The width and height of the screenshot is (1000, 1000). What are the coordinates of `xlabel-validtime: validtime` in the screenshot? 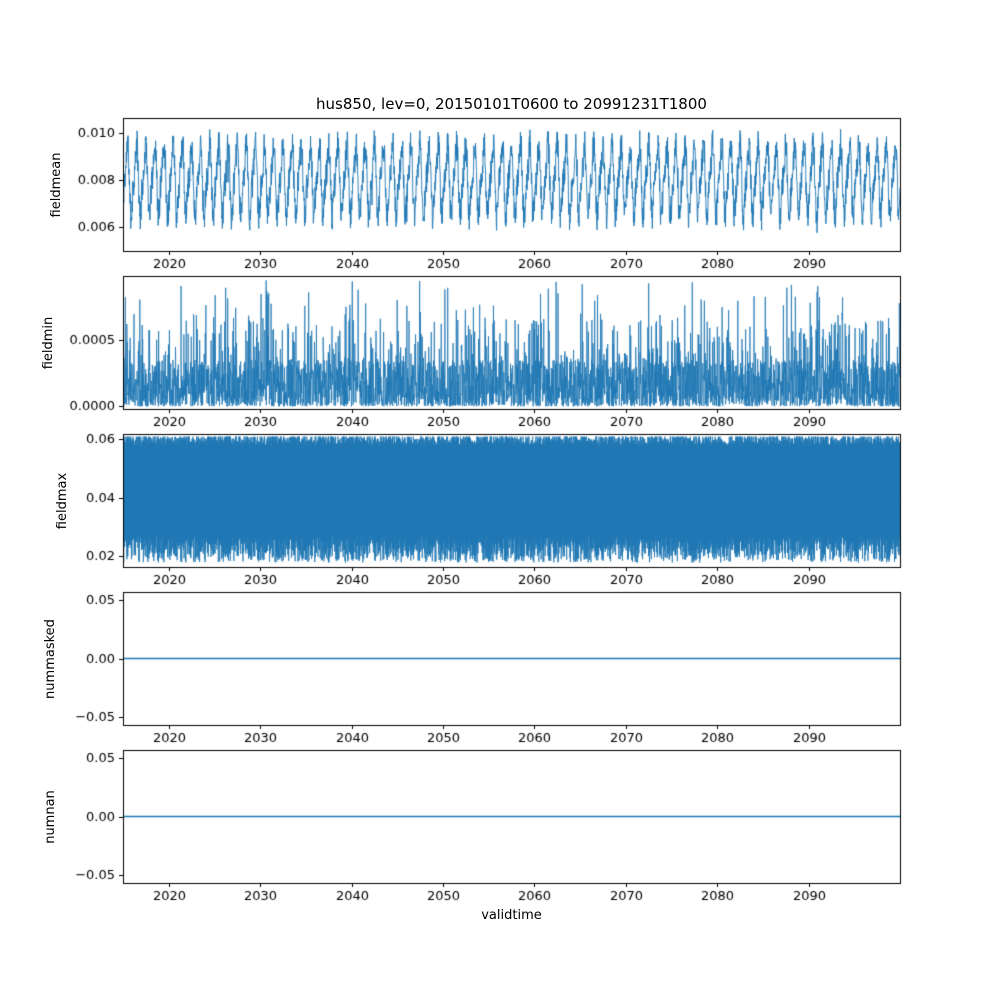 It's located at (511, 915).